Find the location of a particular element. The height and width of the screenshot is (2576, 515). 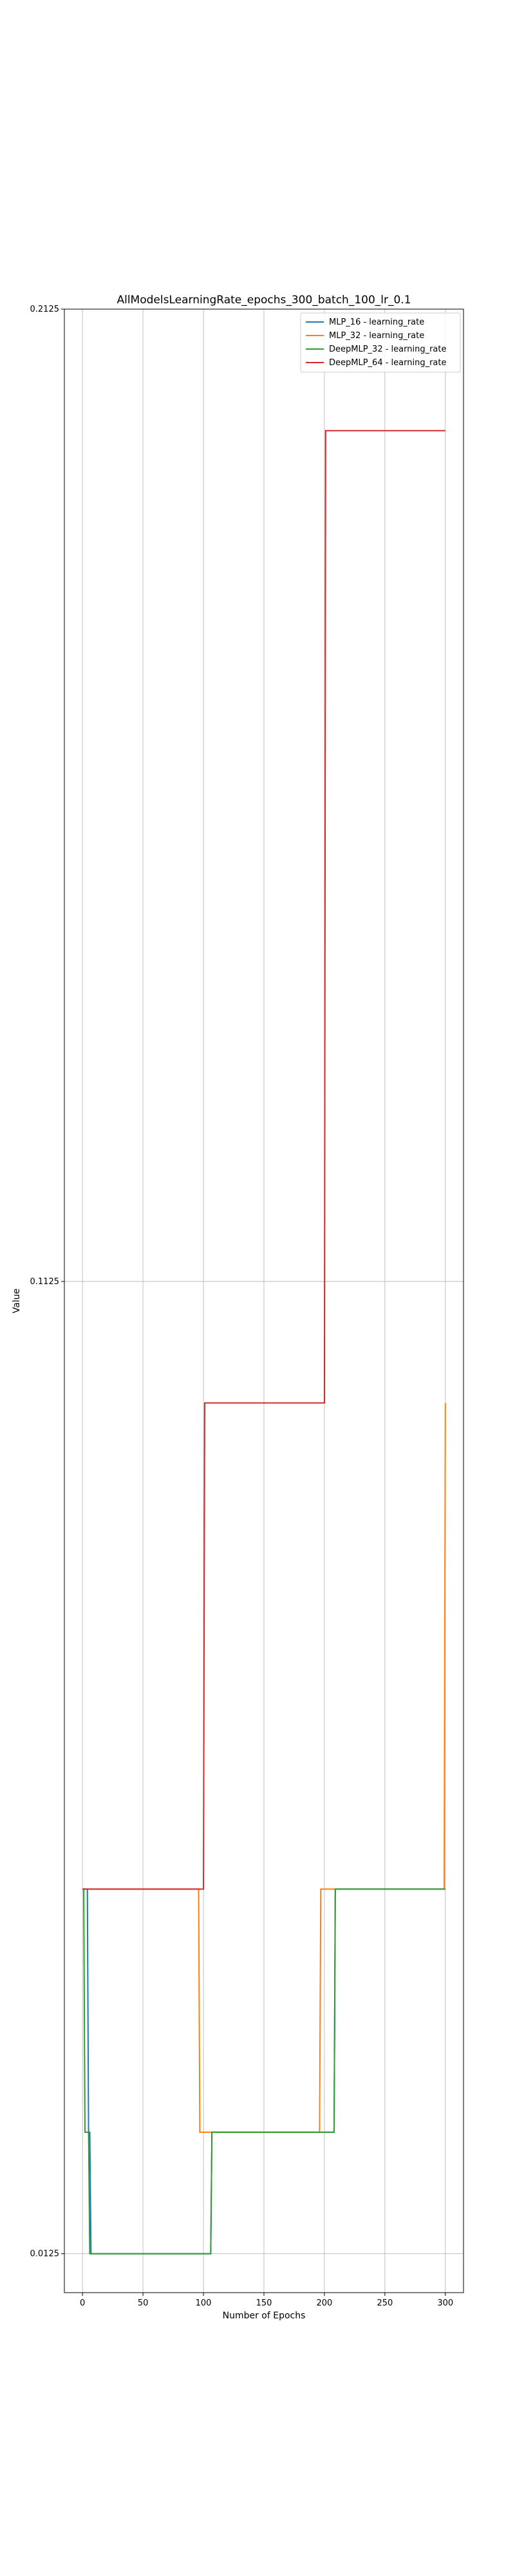

x-tick-label: 100 is located at coordinates (204, 2303).